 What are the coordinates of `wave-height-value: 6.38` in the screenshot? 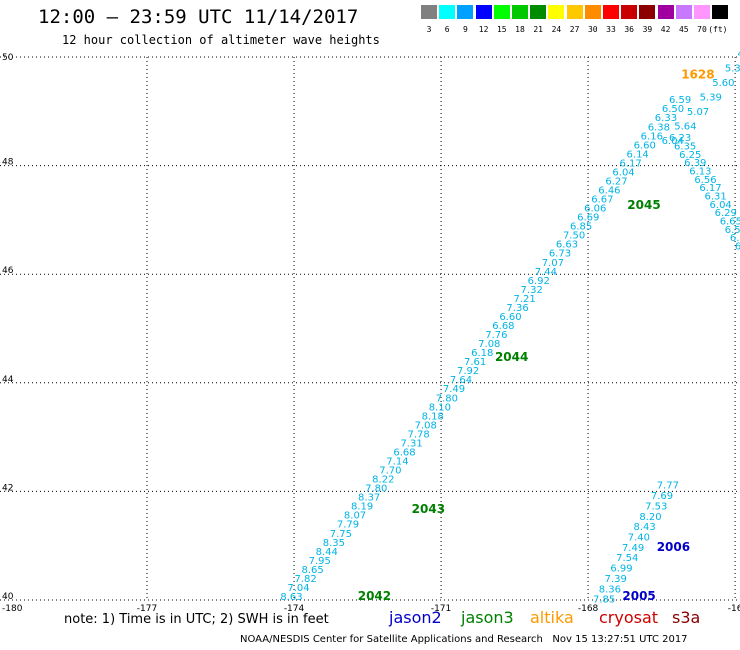 It's located at (659, 127).